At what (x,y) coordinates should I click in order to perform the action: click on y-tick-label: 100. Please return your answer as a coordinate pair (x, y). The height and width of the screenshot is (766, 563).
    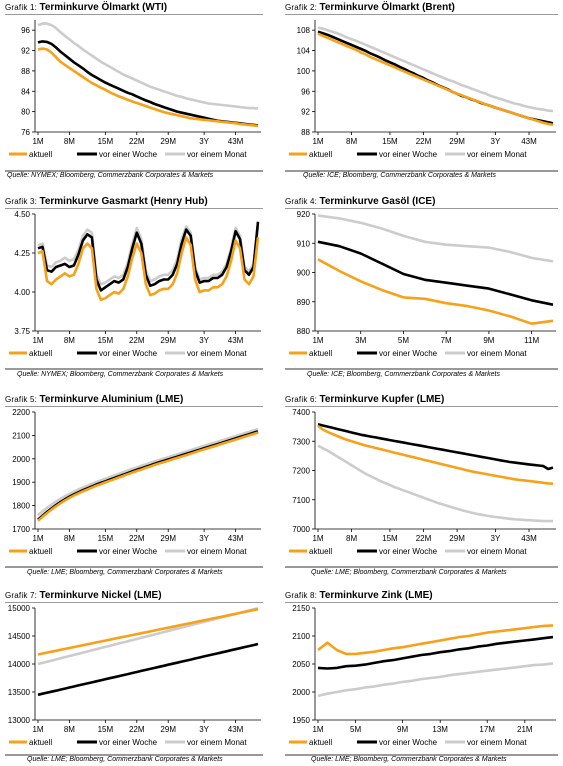
    Looking at the image, I should click on (304, 71).